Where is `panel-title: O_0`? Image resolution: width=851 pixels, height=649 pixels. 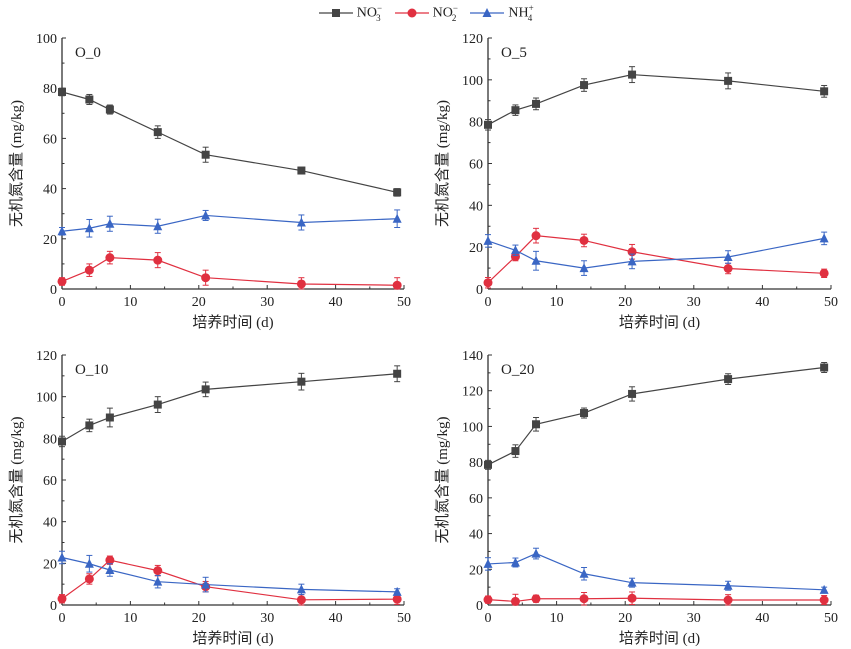 panel-title: O_0 is located at coordinates (88, 53).